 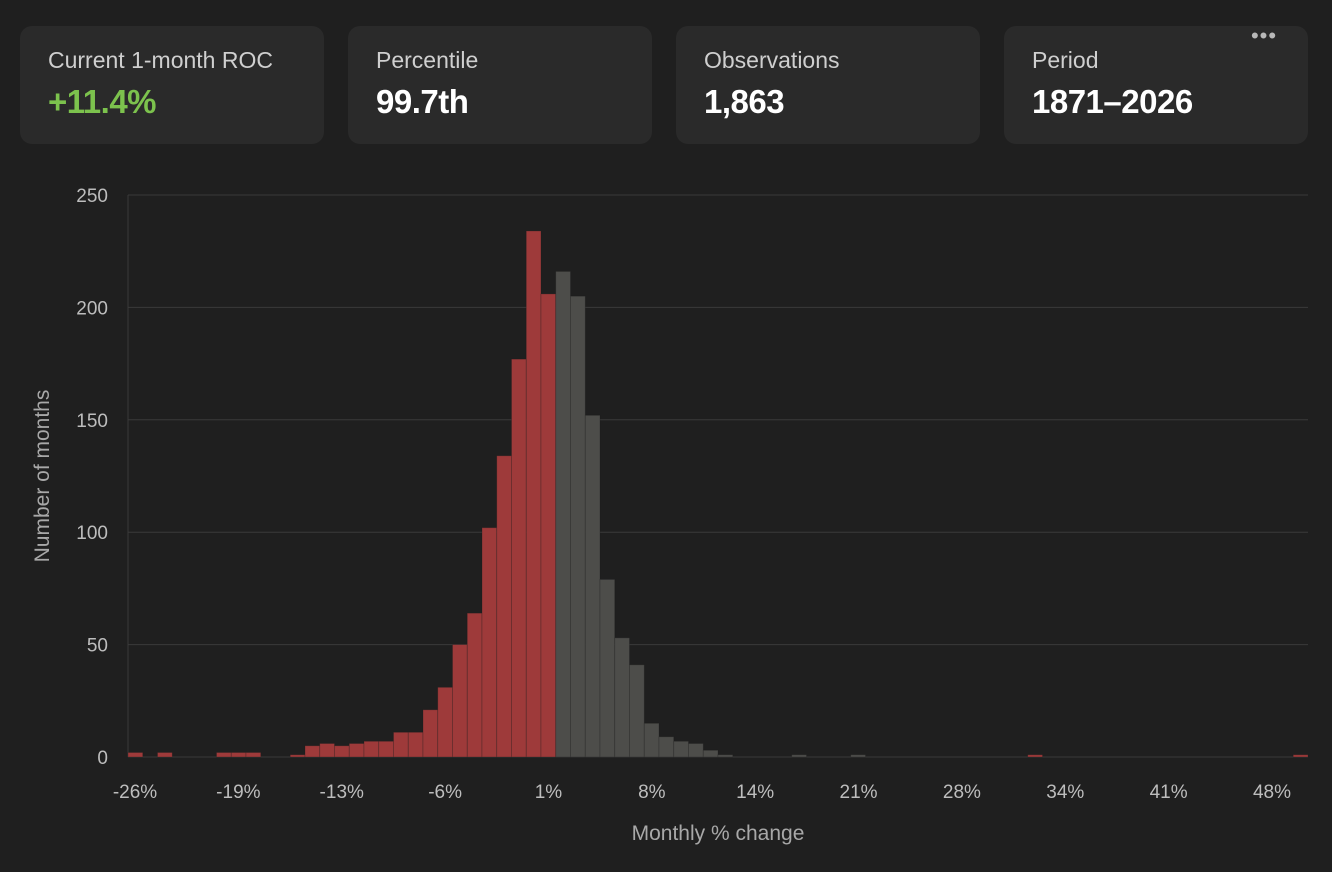 What do you see at coordinates (1112, 101) in the screenshot?
I see `period-value: 1871–2026` at bounding box center [1112, 101].